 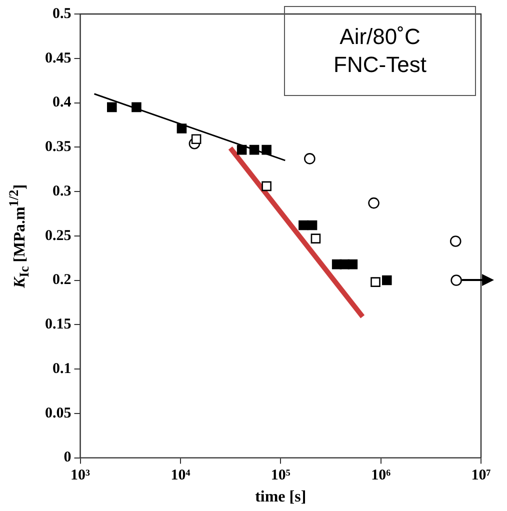 What do you see at coordinates (68, 458) in the screenshot?
I see `y-tick-label: 0` at bounding box center [68, 458].